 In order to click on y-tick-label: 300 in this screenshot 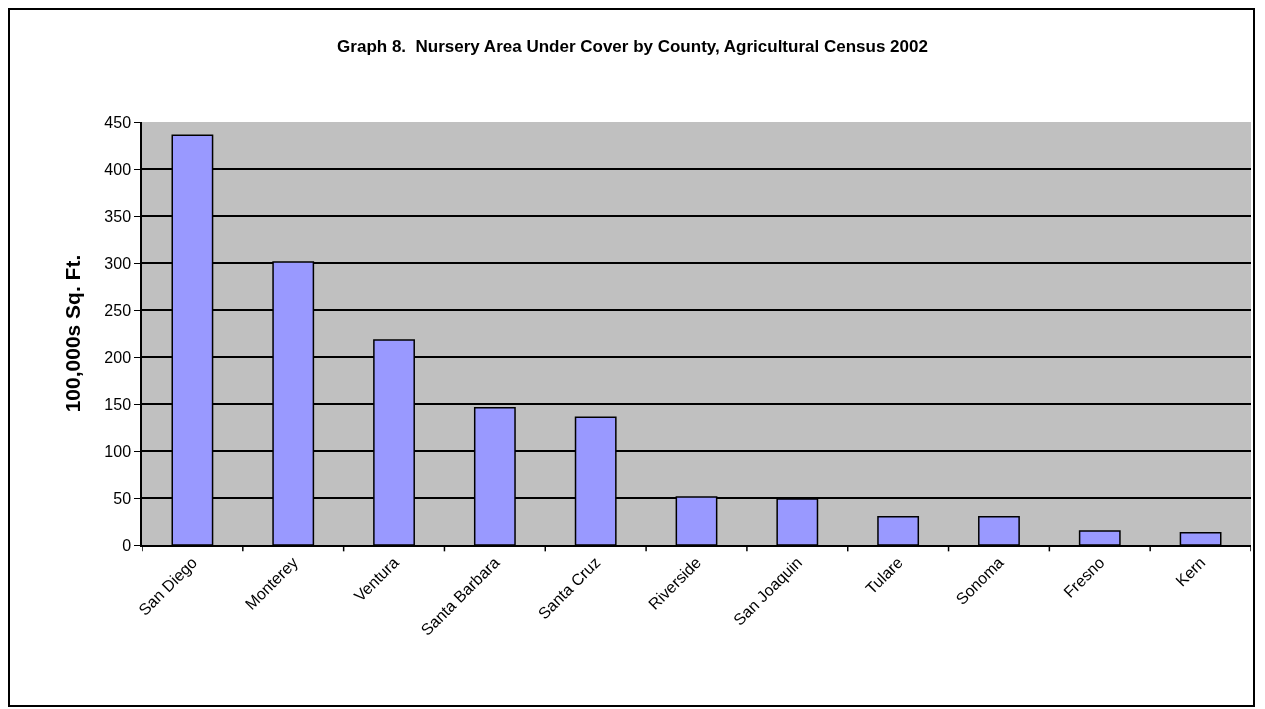, I will do `click(118, 263)`.